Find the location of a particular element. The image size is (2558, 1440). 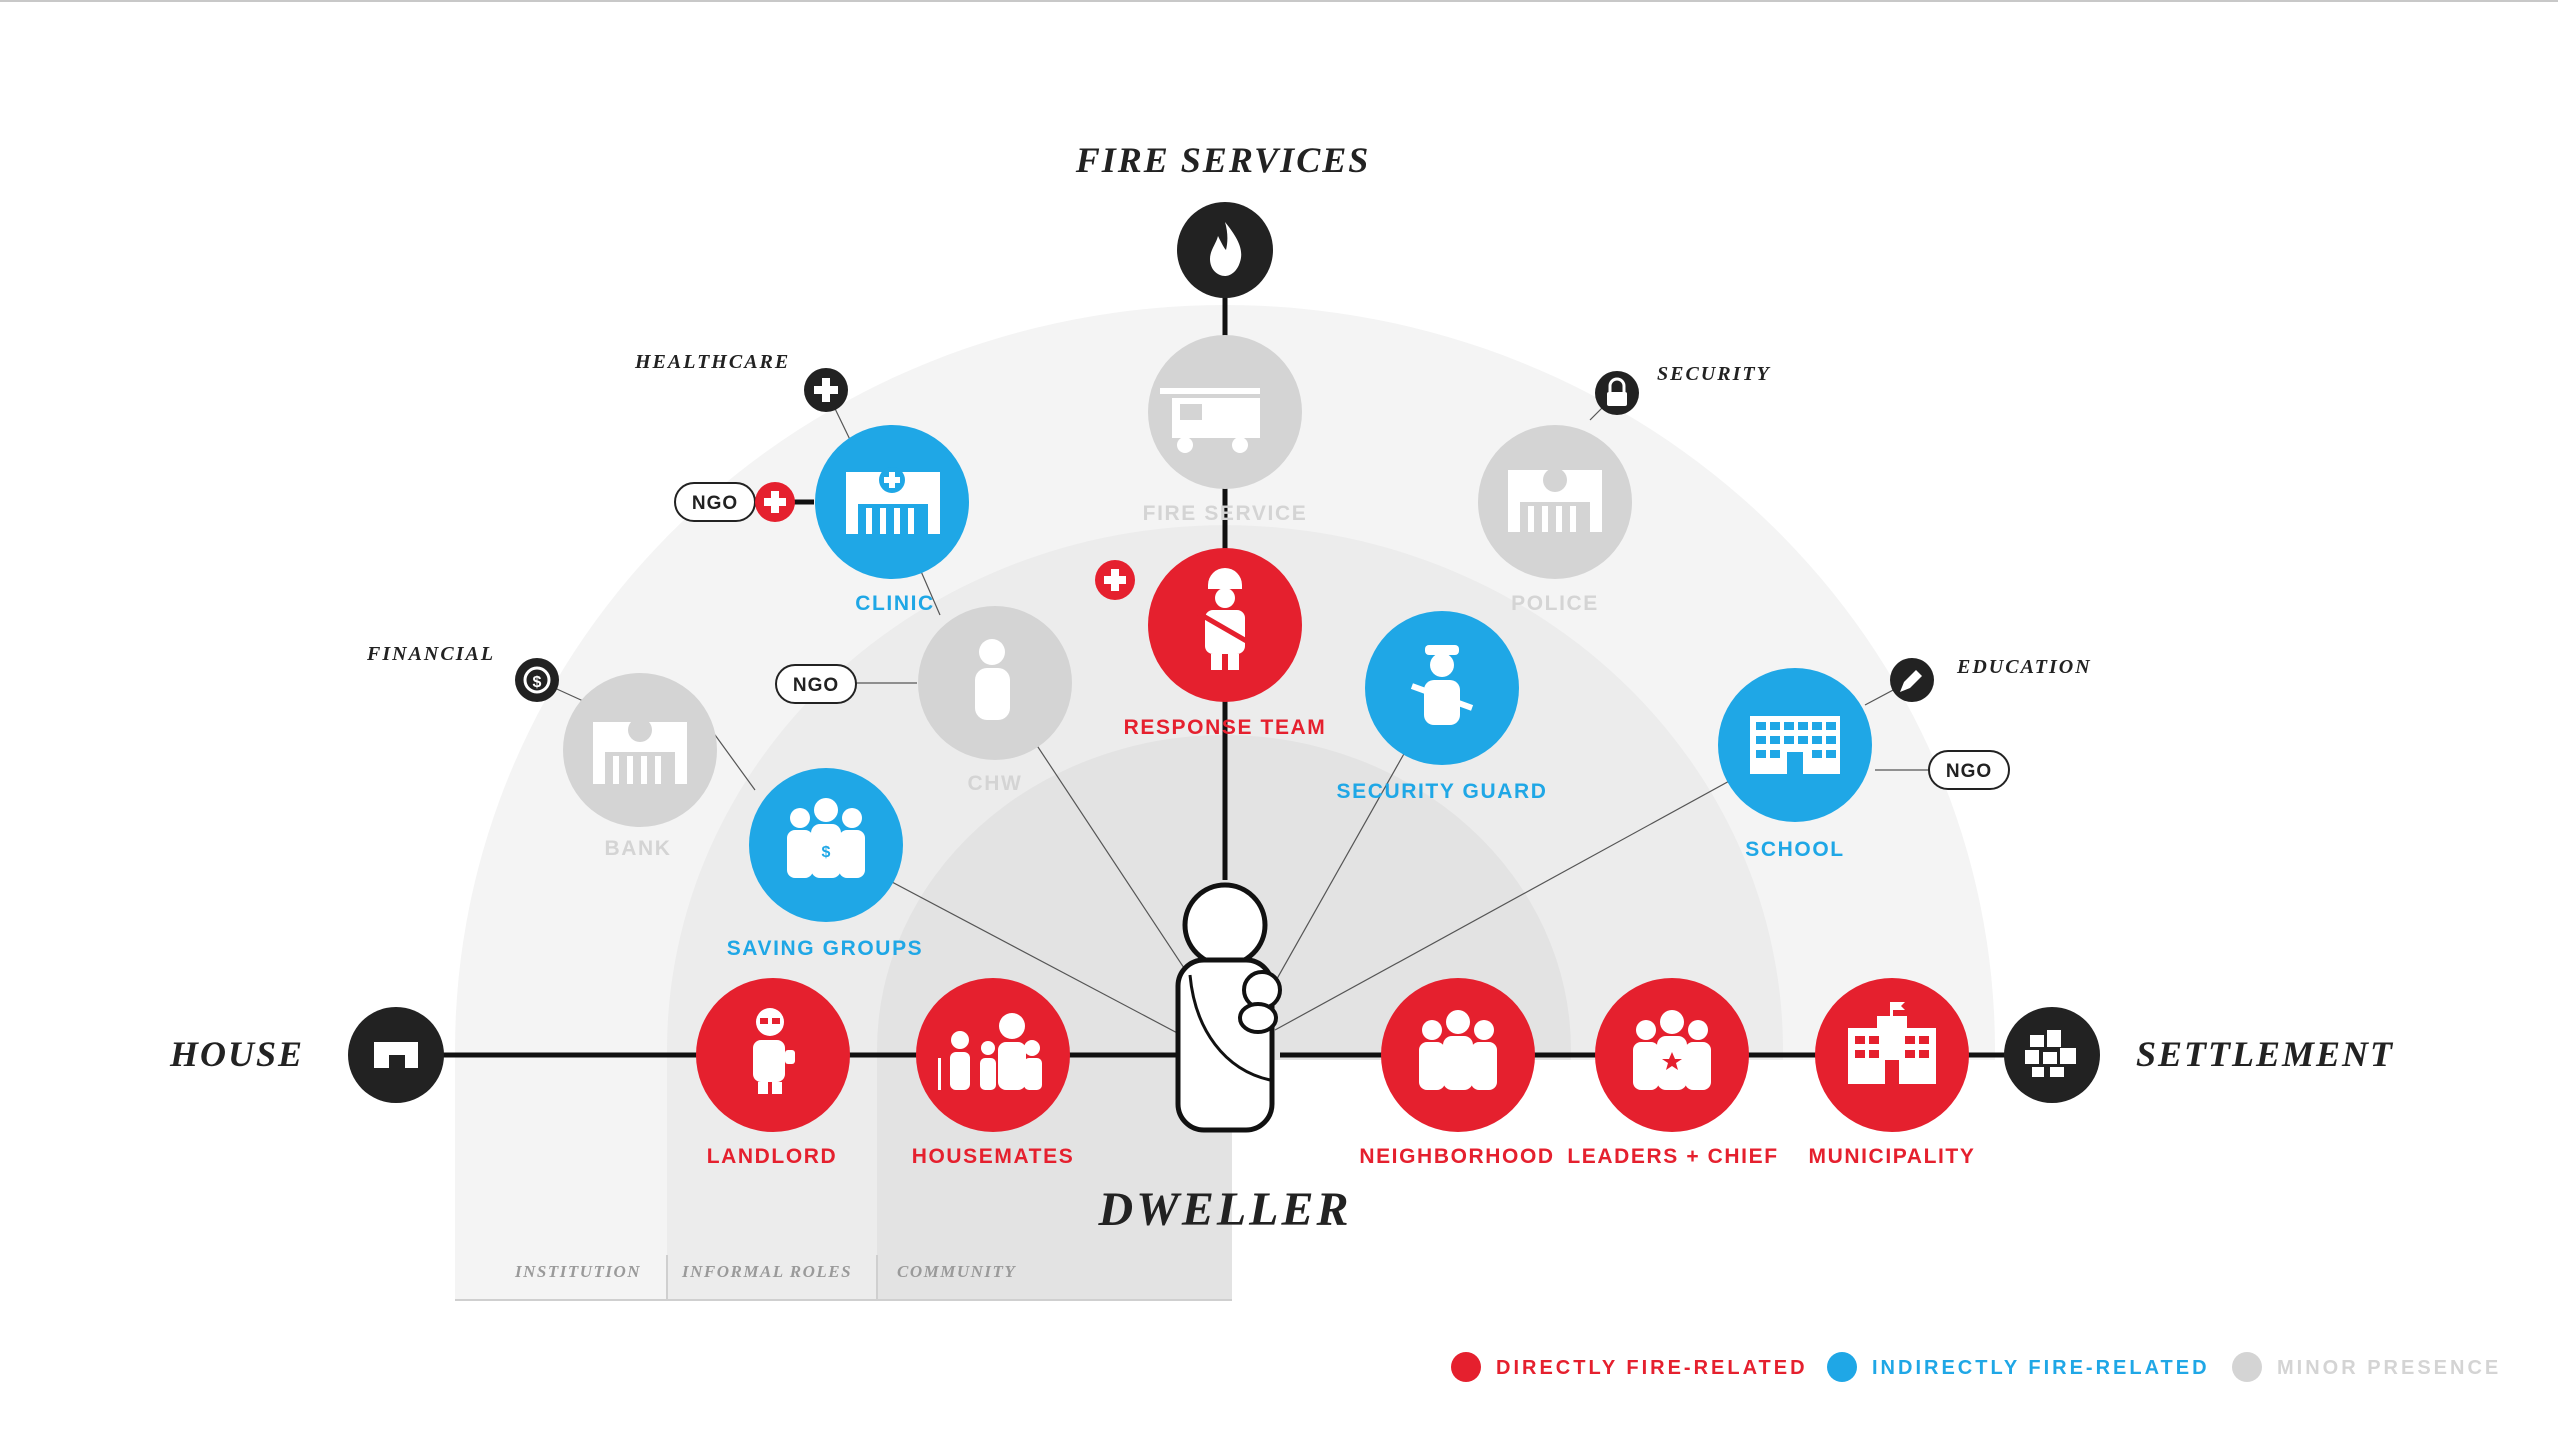

school-building-icon is located at coordinates (1795, 745).